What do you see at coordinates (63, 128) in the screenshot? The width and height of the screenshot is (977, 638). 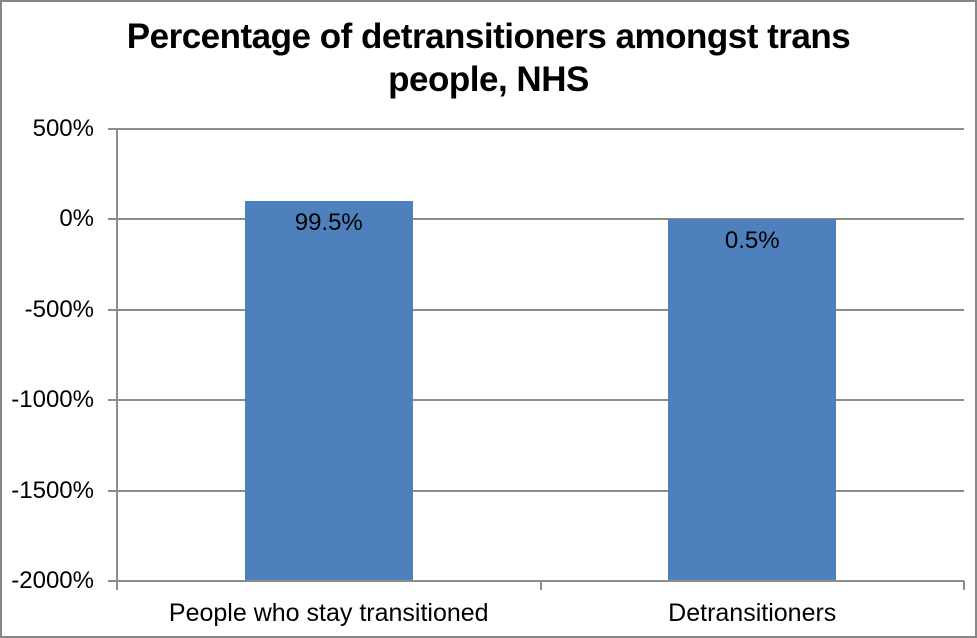 I see `y-axis-tick-label: 500%` at bounding box center [63, 128].